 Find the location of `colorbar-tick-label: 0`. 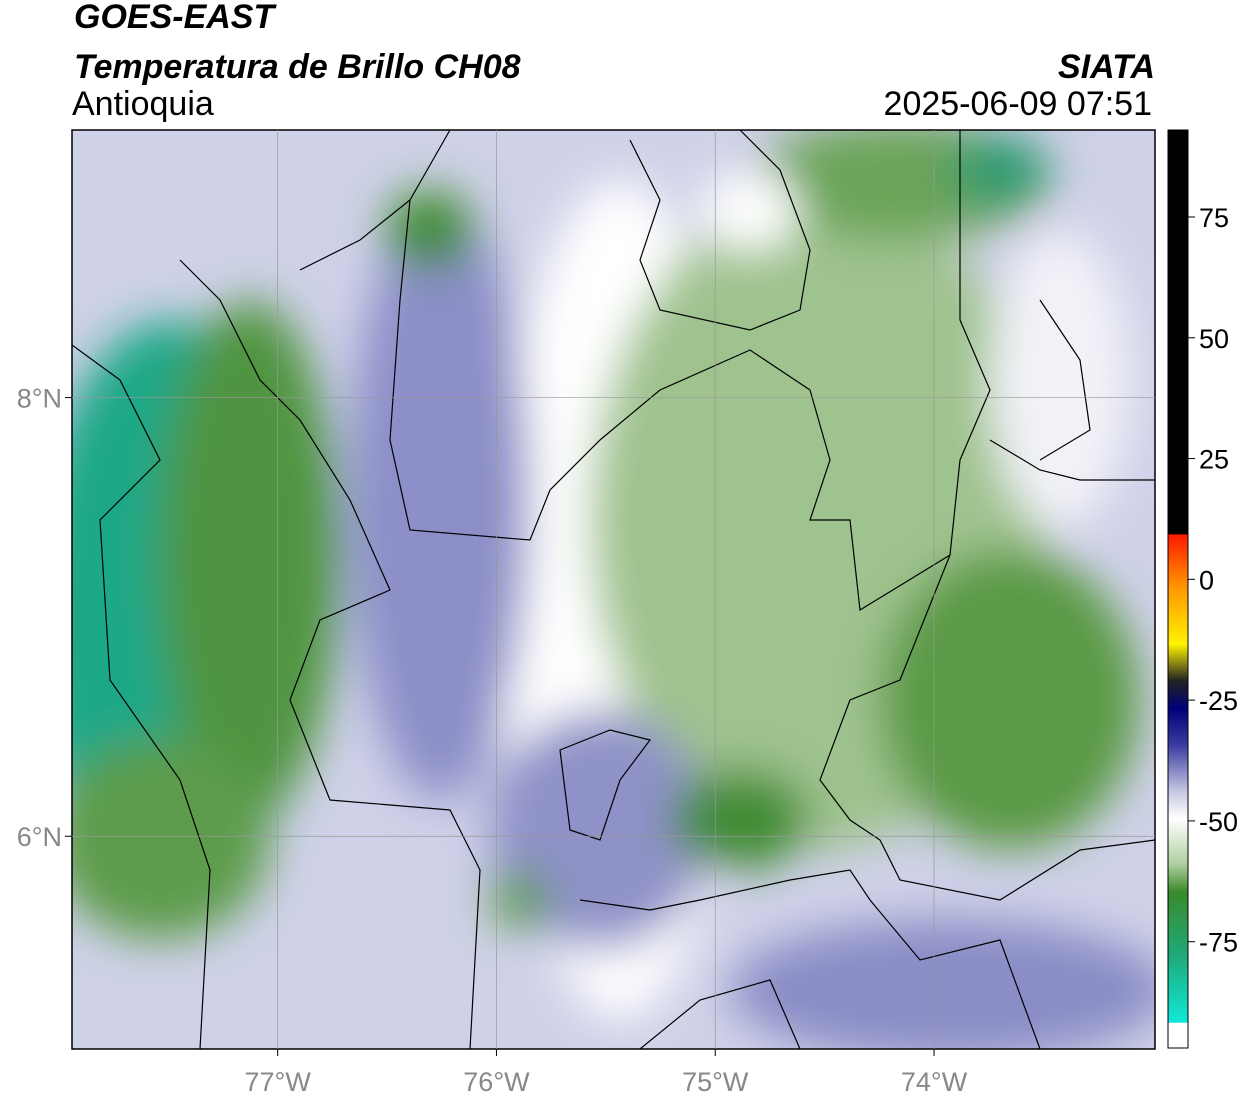

colorbar-tick-label: 0 is located at coordinates (1206, 580).